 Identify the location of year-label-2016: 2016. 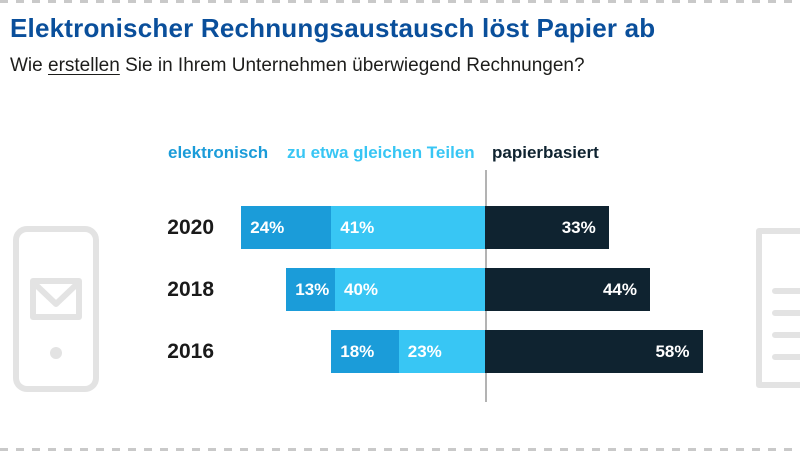
(190, 351).